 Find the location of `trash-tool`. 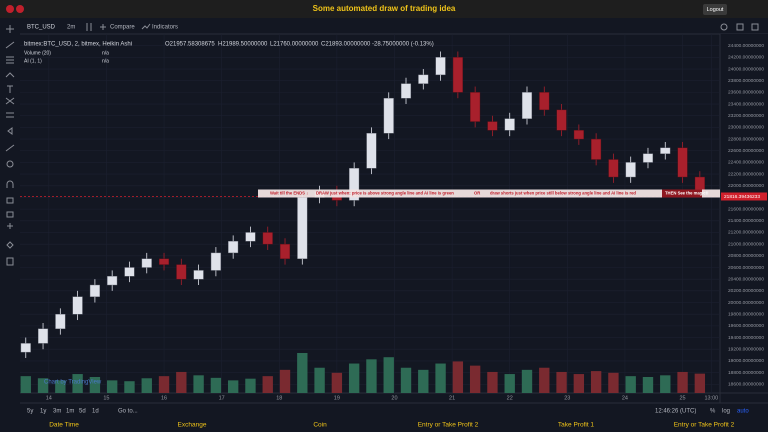

trash-tool is located at coordinates (10, 261).